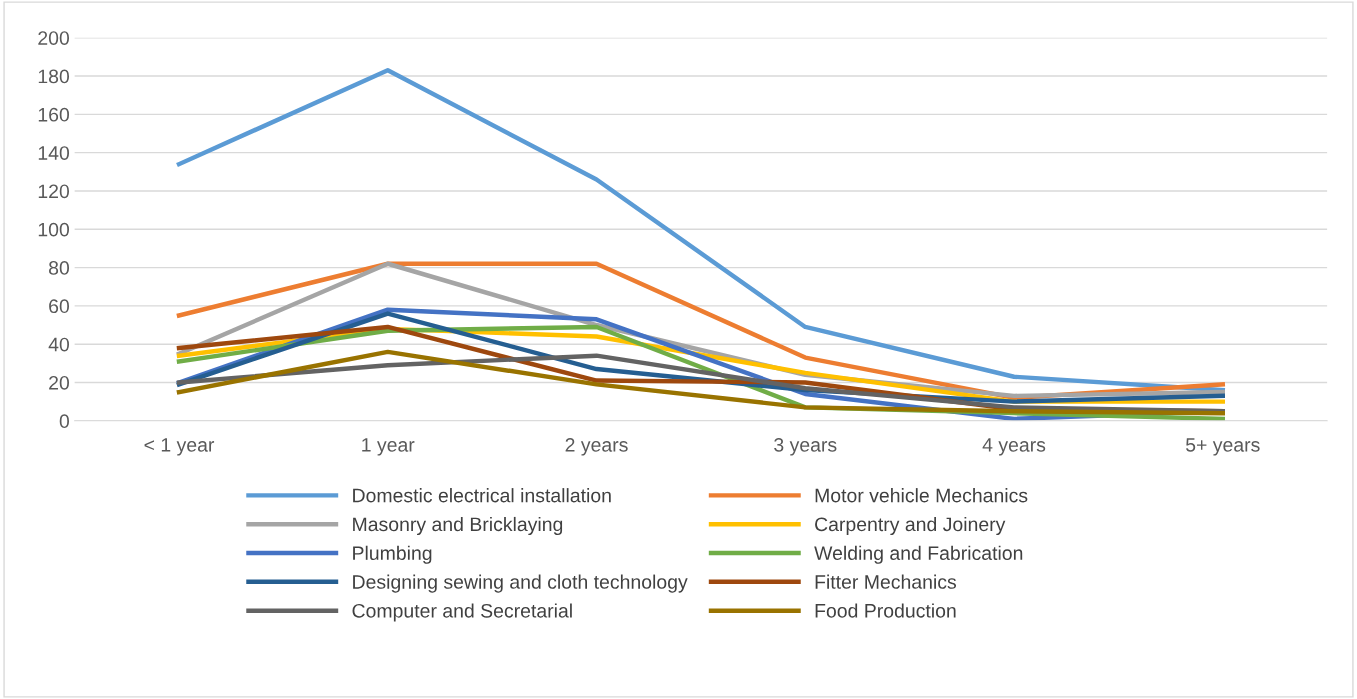 Image resolution: width=1357 pixels, height=699 pixels. Describe the element at coordinates (54, 76) in the screenshot. I see `y-tick-label: 180` at that location.